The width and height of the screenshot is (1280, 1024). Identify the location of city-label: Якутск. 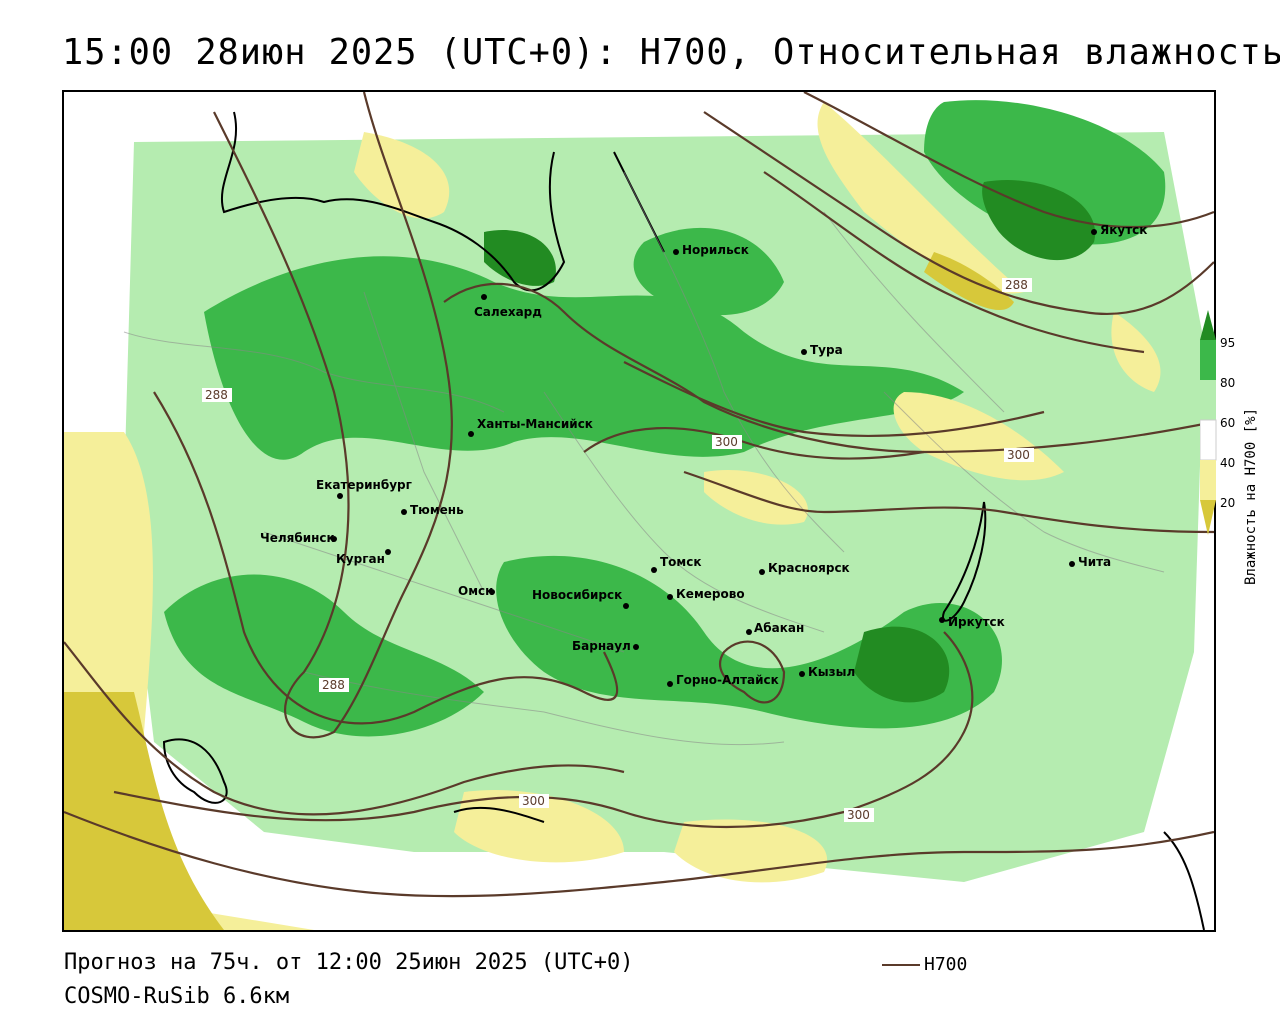
(1123, 230).